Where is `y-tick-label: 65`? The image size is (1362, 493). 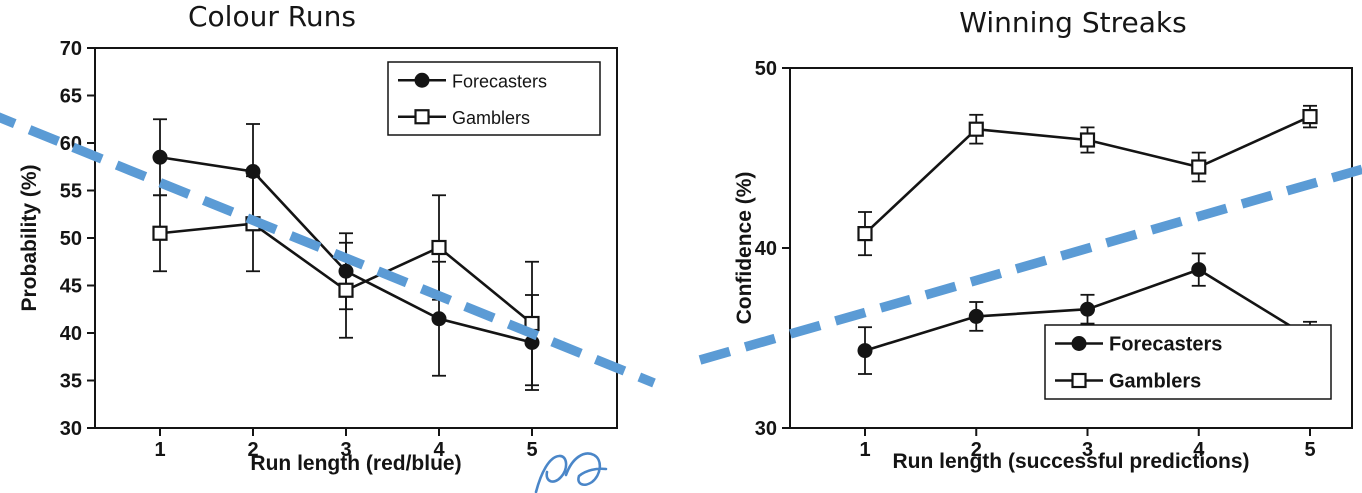
y-tick-label: 65 is located at coordinates (71, 97).